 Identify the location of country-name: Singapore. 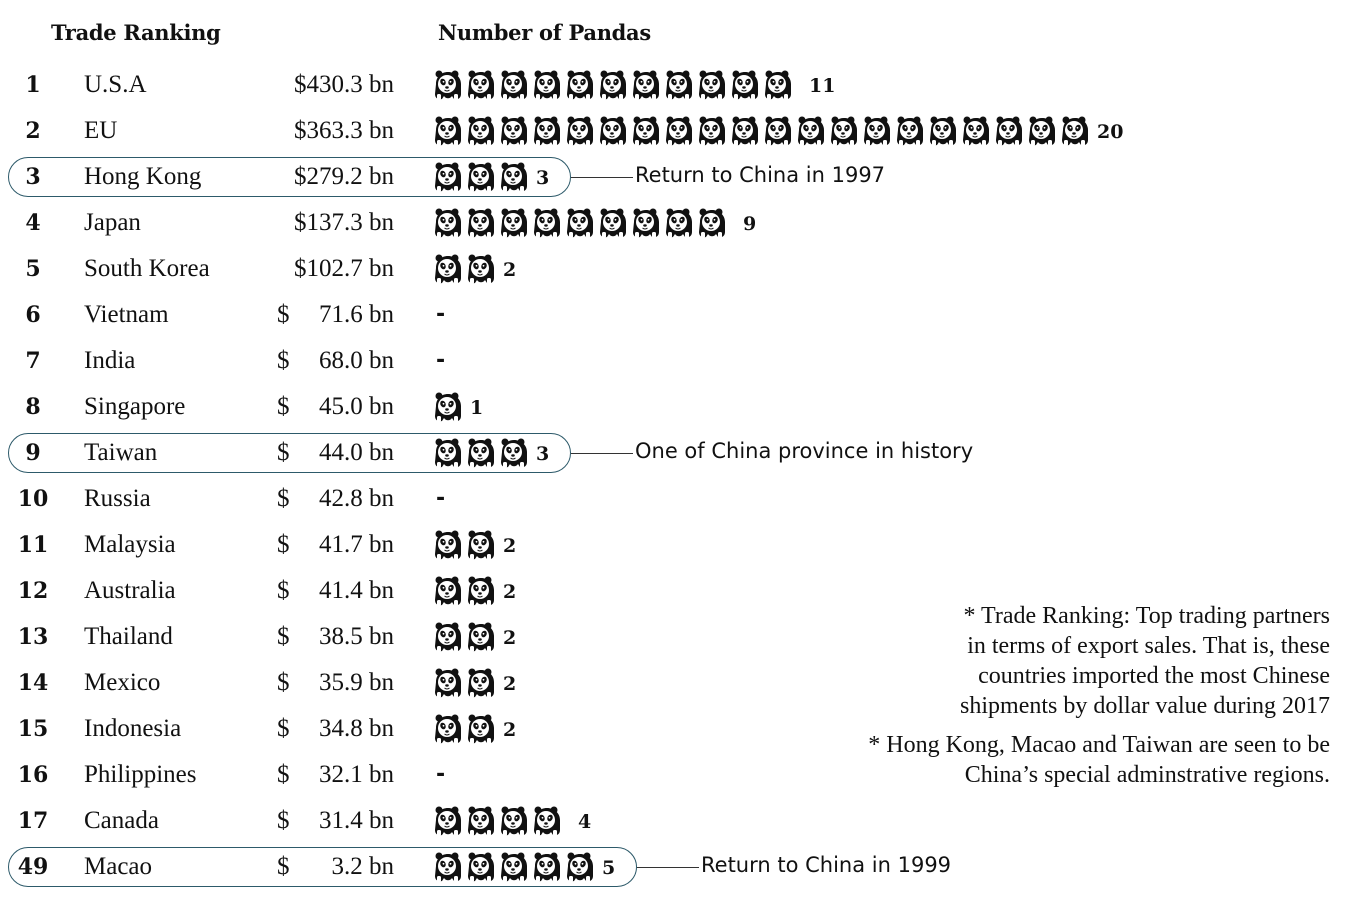
(135, 406).